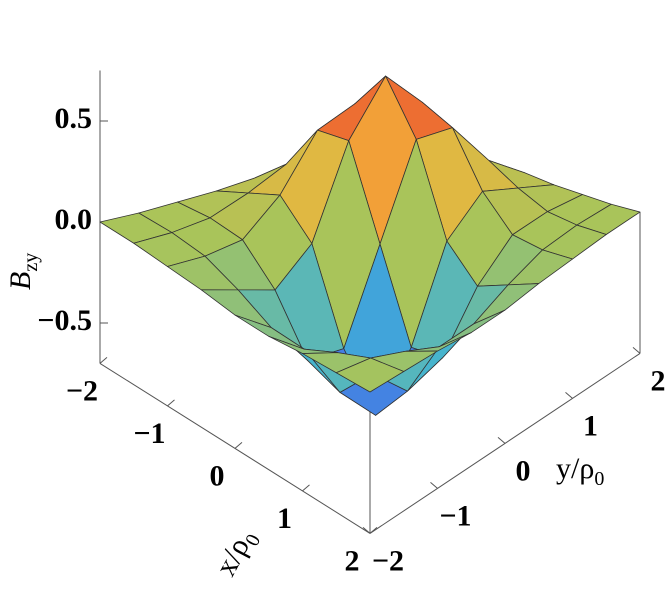  Describe the element at coordinates (31, 262) in the screenshot. I see `z-label-sub: zy` at that location.